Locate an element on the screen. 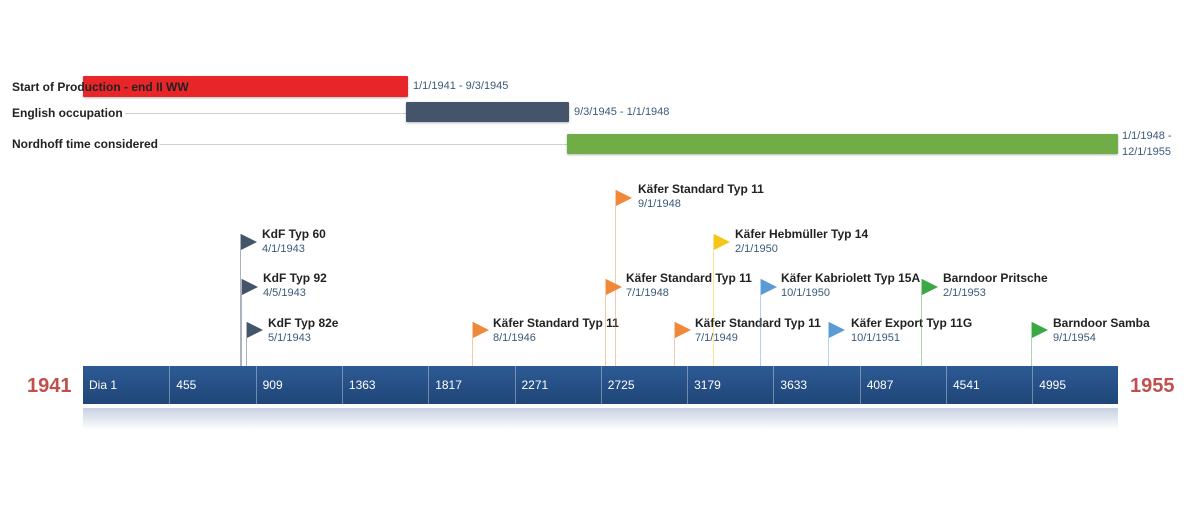  end-year: 1955 is located at coordinates (1152, 386).